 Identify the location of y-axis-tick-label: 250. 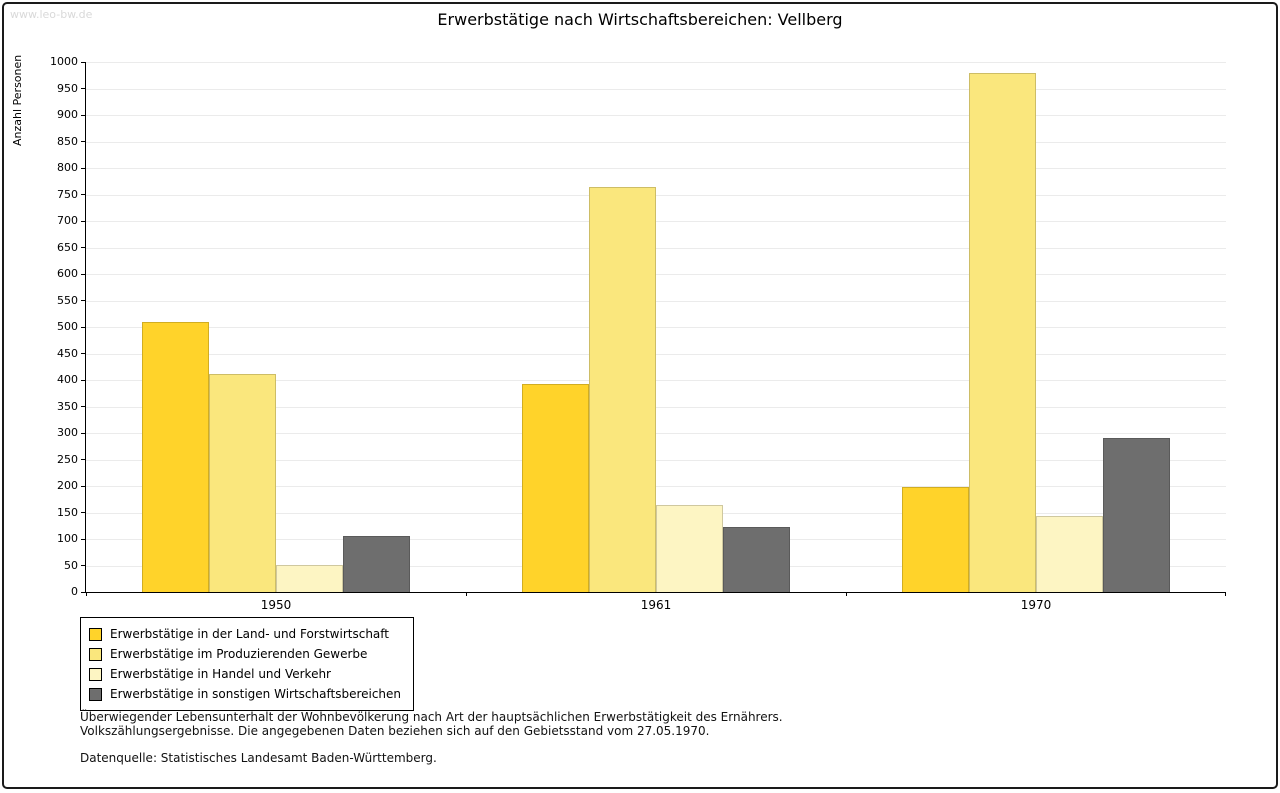
(67, 459).